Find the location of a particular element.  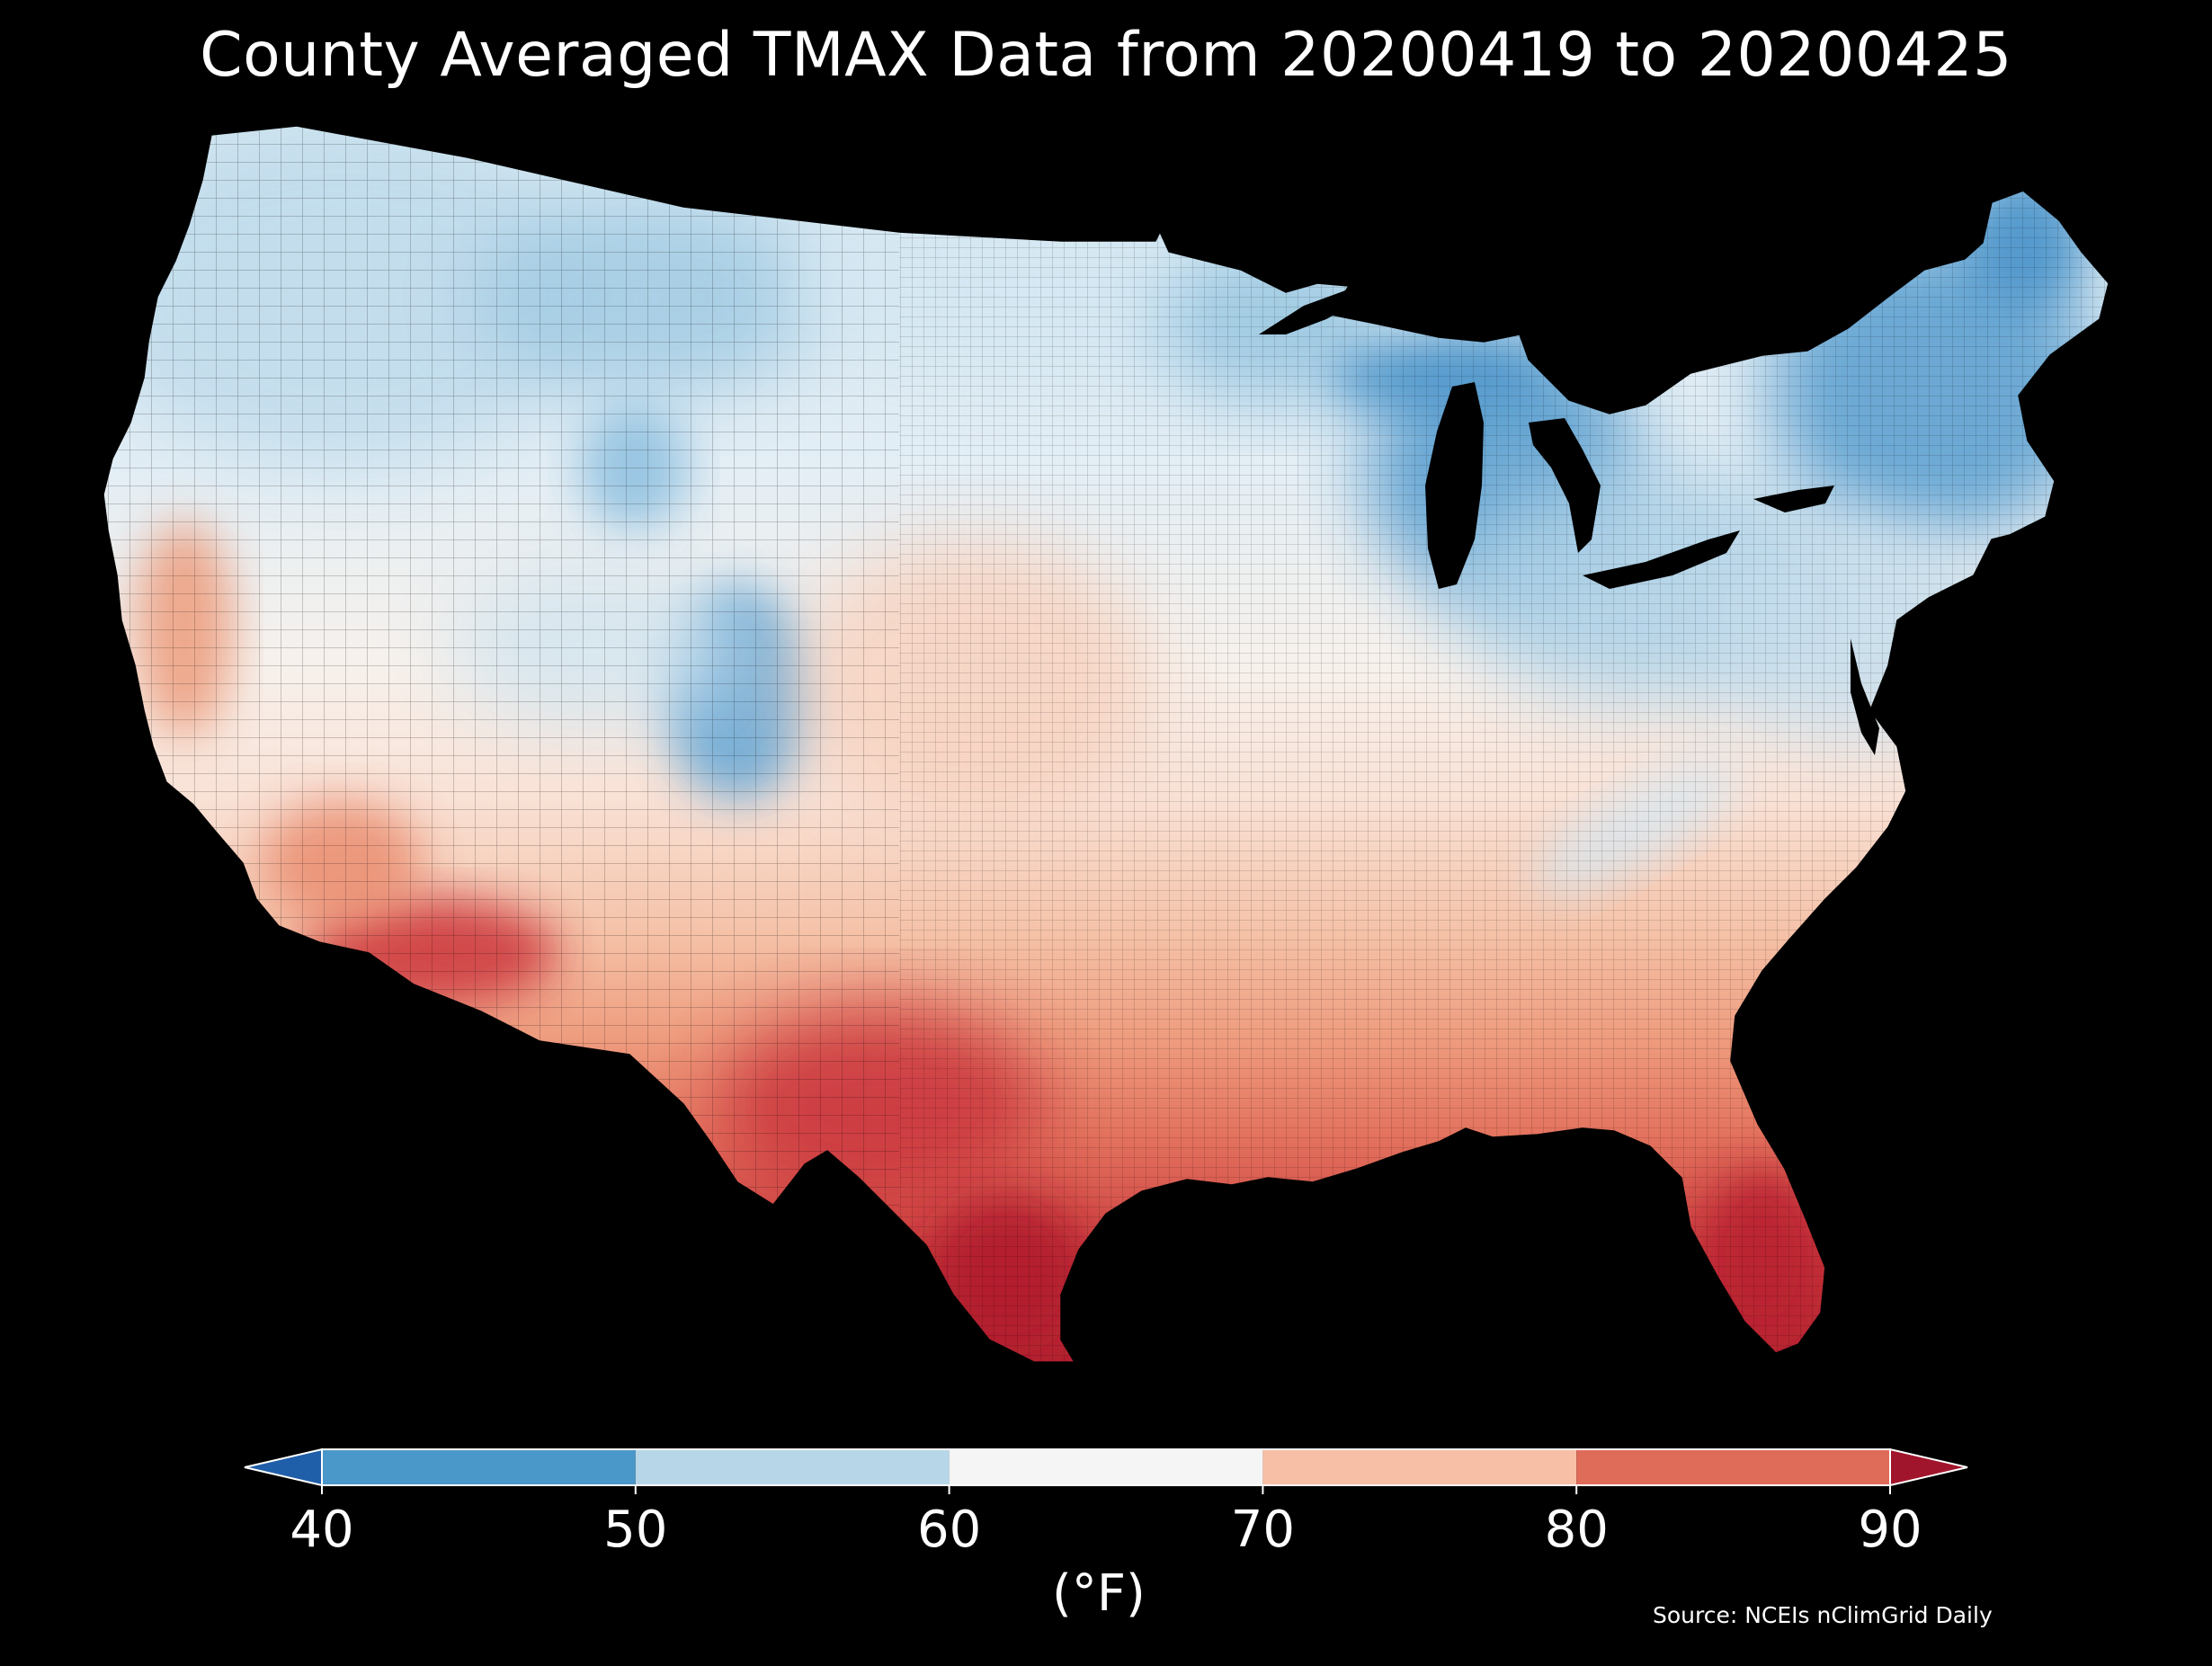

colorbar-tick-label-40: 40 is located at coordinates (321, 1530).